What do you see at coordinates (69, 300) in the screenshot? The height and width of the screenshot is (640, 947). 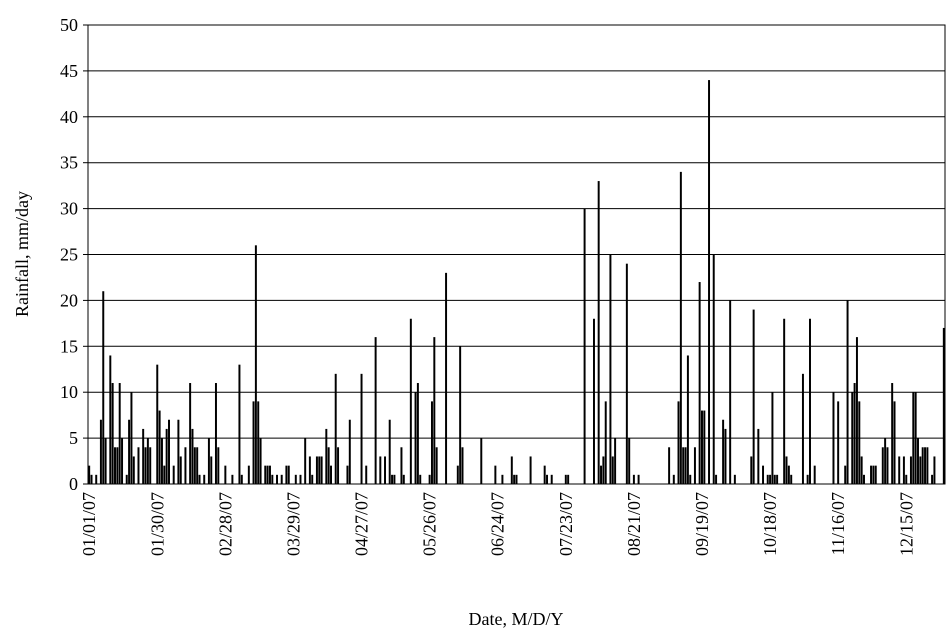 I see `y-tick-label: 20` at bounding box center [69, 300].